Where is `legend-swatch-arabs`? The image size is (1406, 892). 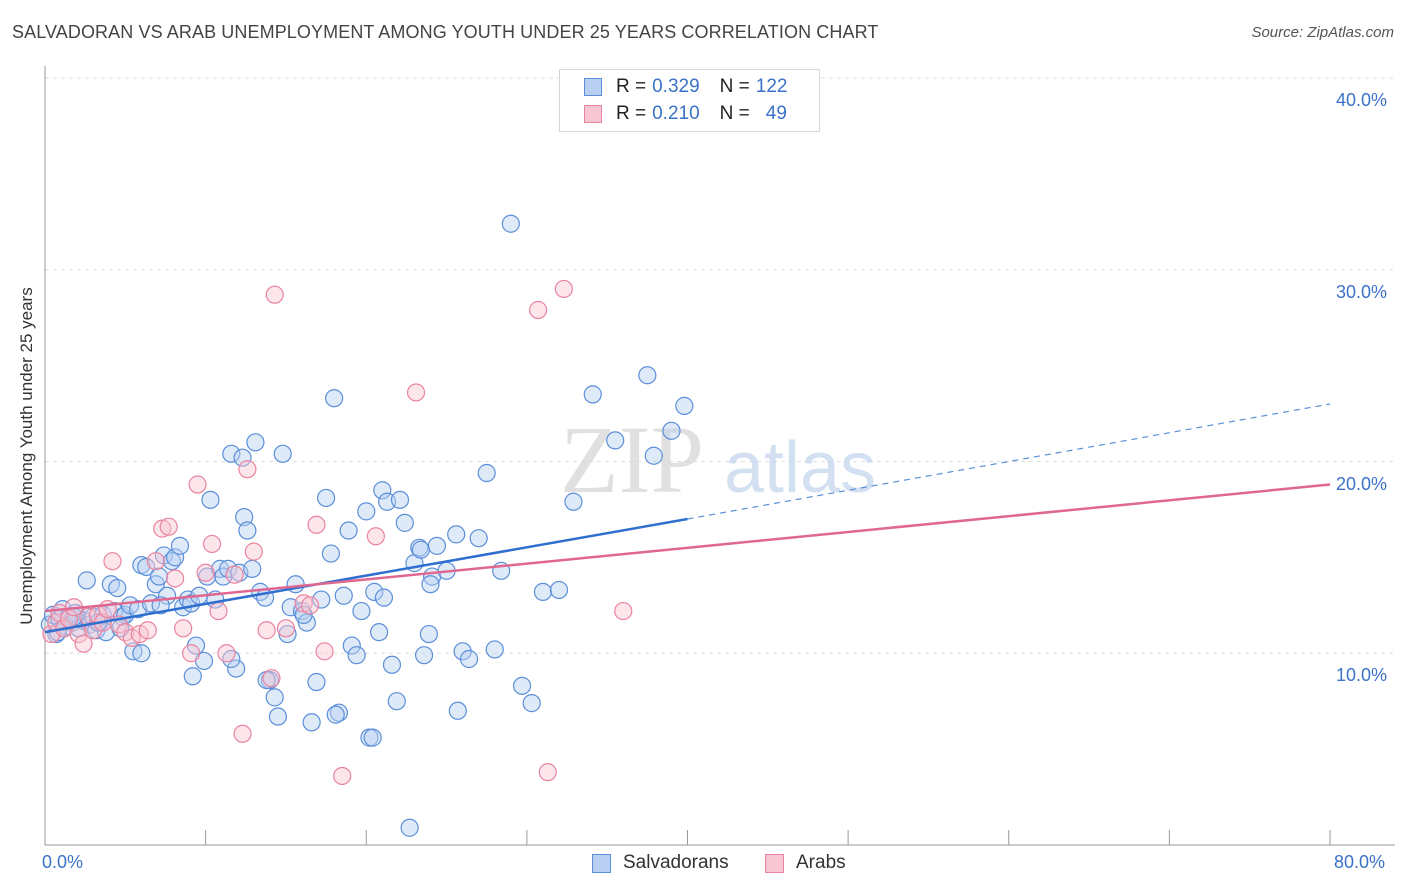
legend-swatch-arabs is located at coordinates (593, 114).